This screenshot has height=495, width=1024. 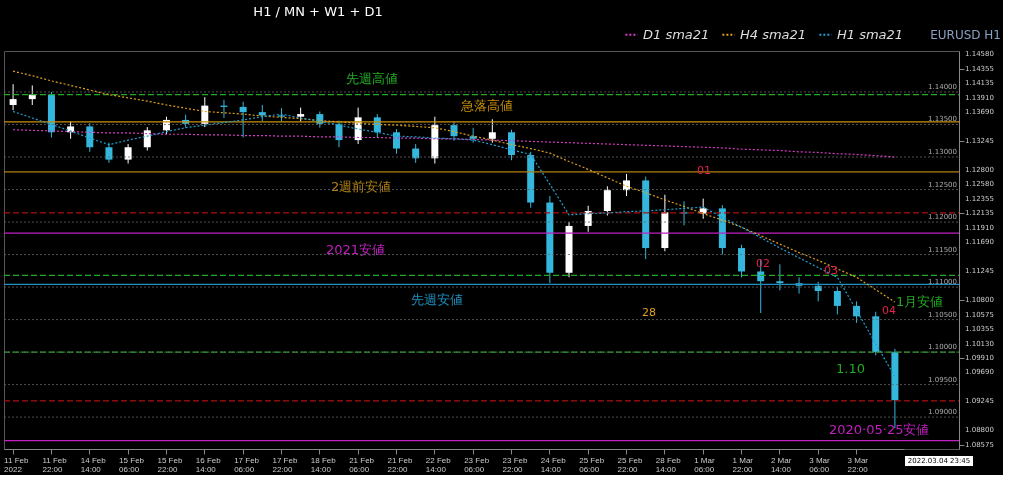 What do you see at coordinates (372, 78) in the screenshot?
I see `ref-line-label: 先週高値` at bounding box center [372, 78].